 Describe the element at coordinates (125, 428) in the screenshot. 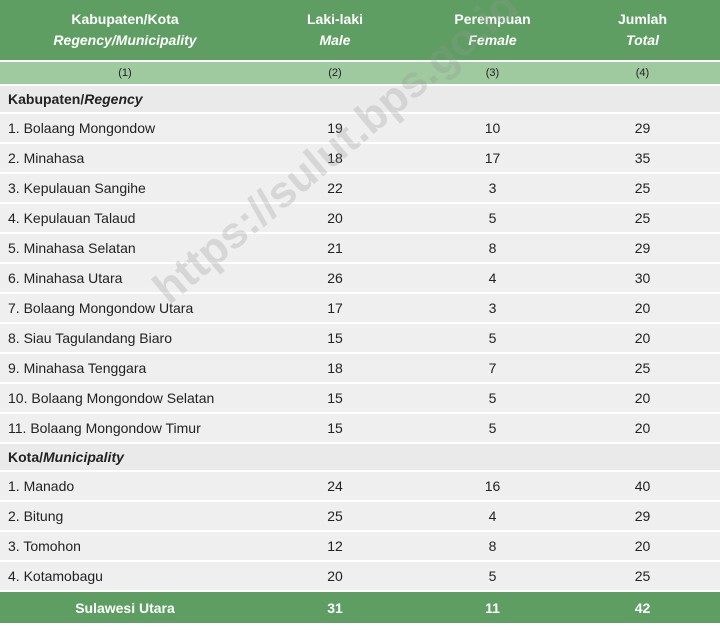

I see `name-cell: 11. Bolaang Mongondow Timur` at that location.